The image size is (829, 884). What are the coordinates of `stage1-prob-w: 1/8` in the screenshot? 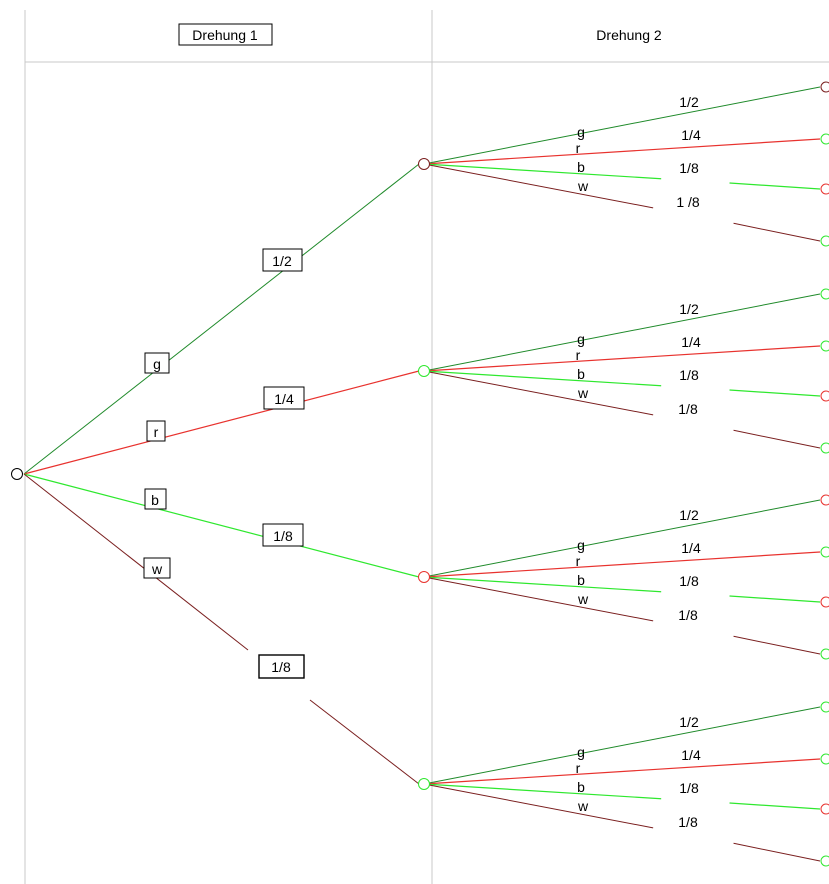 It's located at (281, 666).